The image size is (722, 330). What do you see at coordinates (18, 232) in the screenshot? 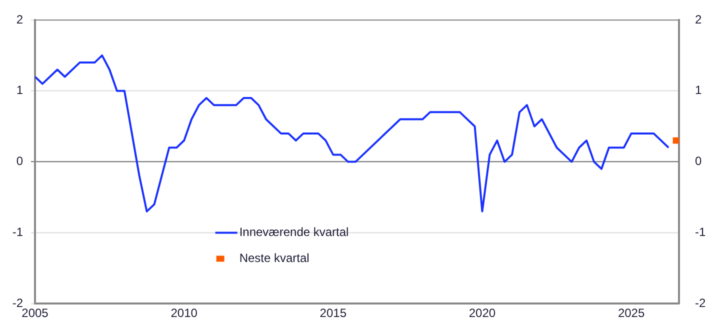
I see `y-tick-label: -1` at bounding box center [18, 232].